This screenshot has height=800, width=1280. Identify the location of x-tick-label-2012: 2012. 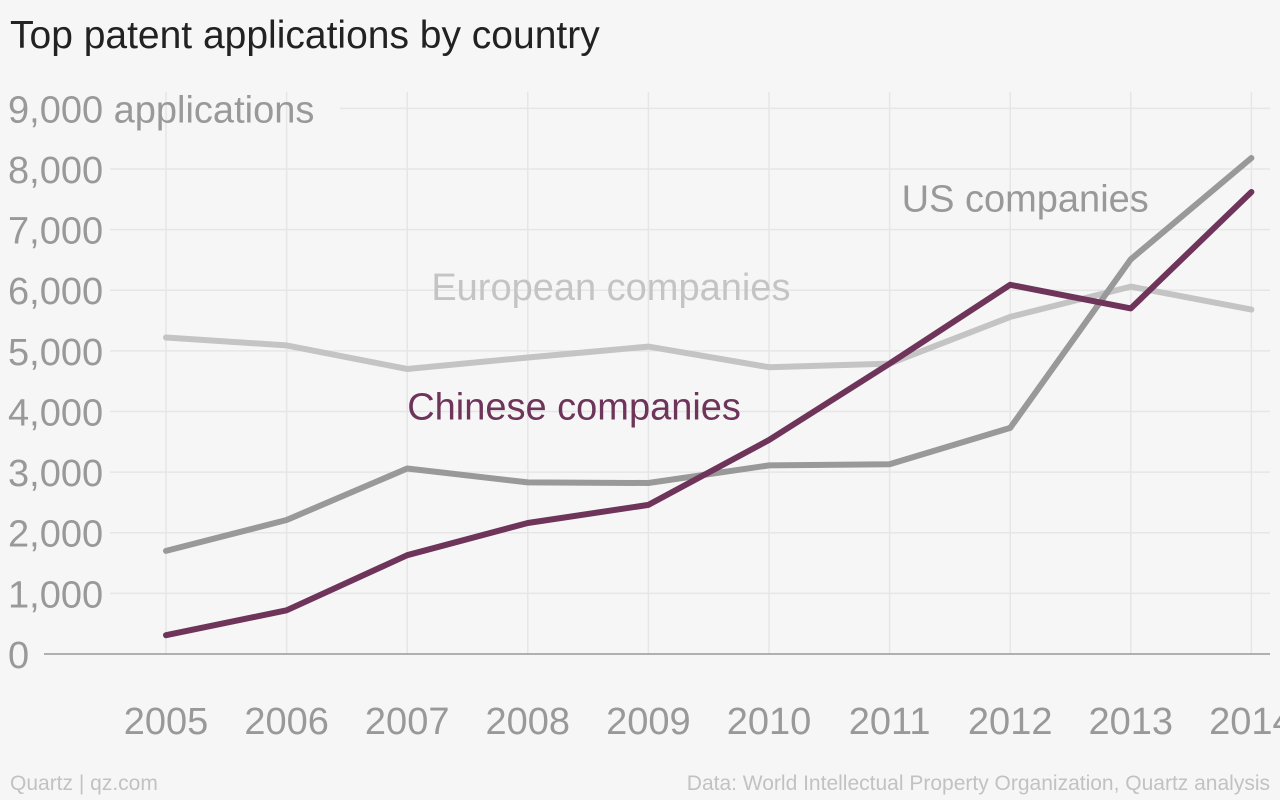
(1010, 722).